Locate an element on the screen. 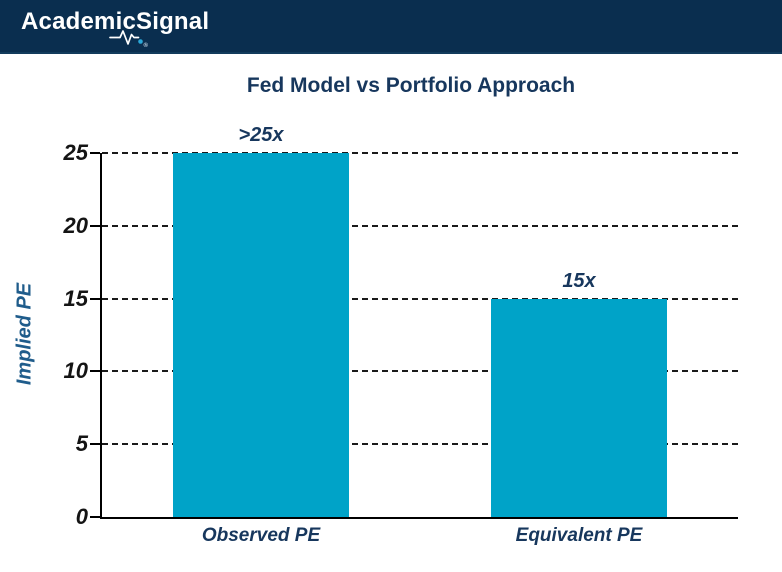 This screenshot has width=782, height=572. x-category-label-2: Equivalent PE is located at coordinates (579, 535).